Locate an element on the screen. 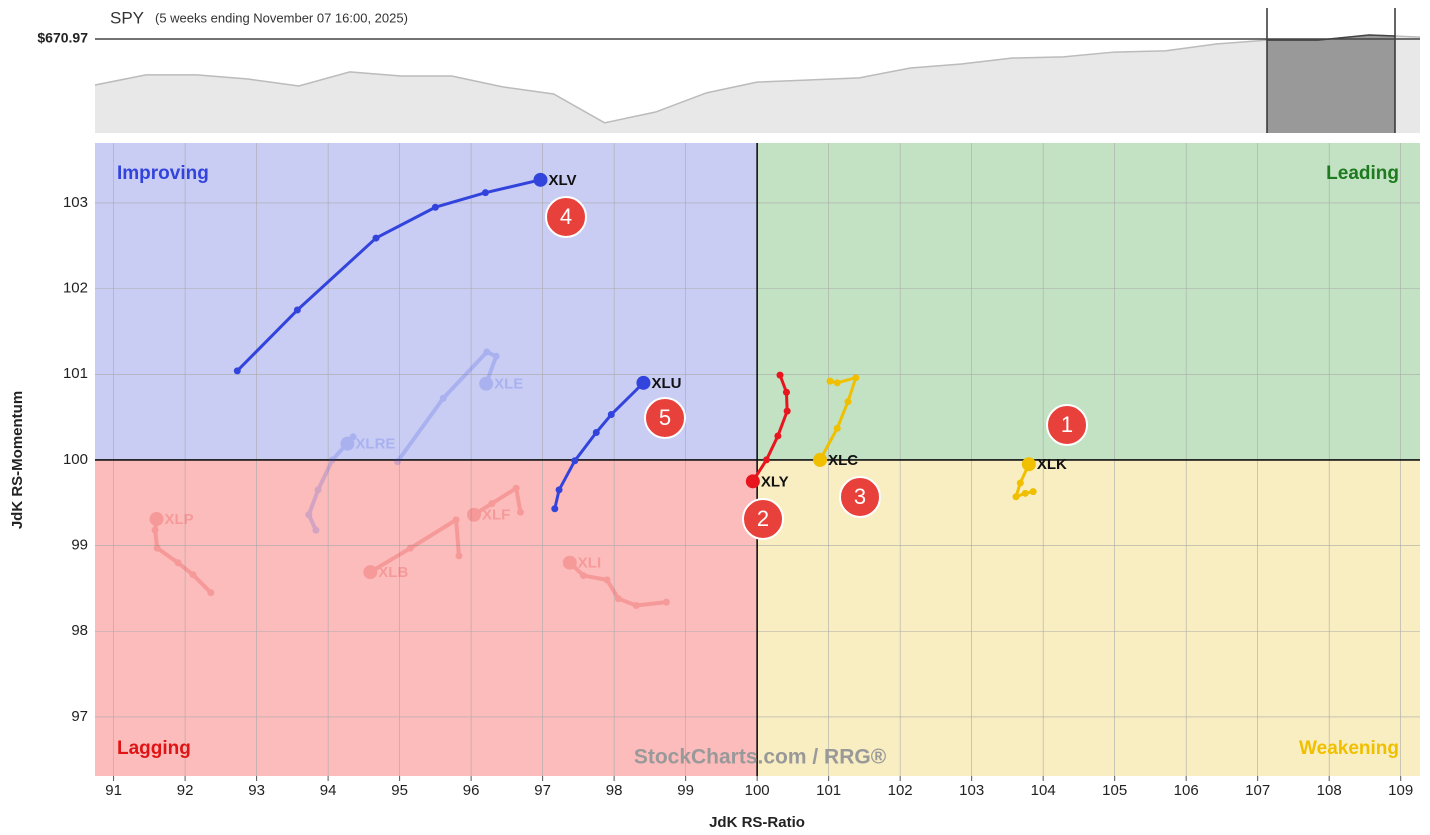 This screenshot has height=835, width=1430. highlight-area is located at coordinates (1331, 83).